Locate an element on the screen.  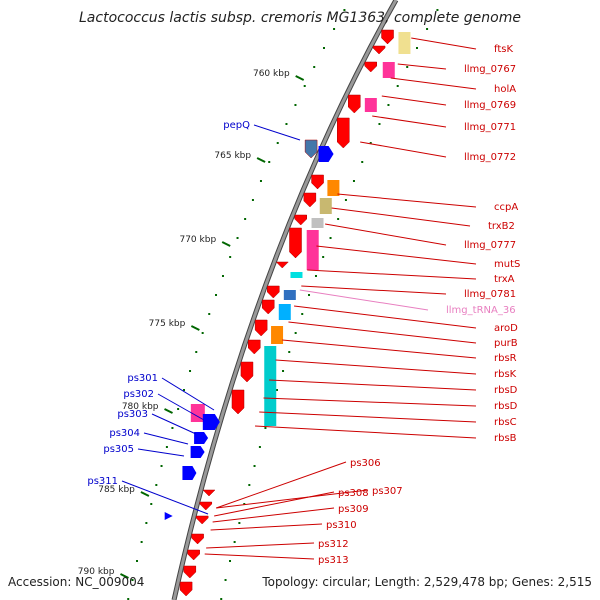
gene-label: ccpA is located at coordinates (506, 207).